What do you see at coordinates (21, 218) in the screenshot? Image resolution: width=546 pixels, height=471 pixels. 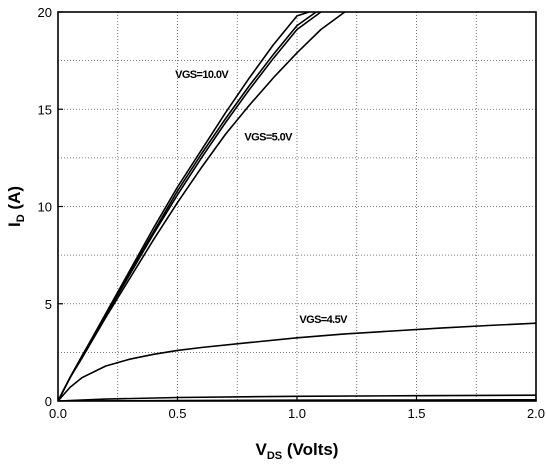 I see `y-axis-title-sub: D` at bounding box center [21, 218].